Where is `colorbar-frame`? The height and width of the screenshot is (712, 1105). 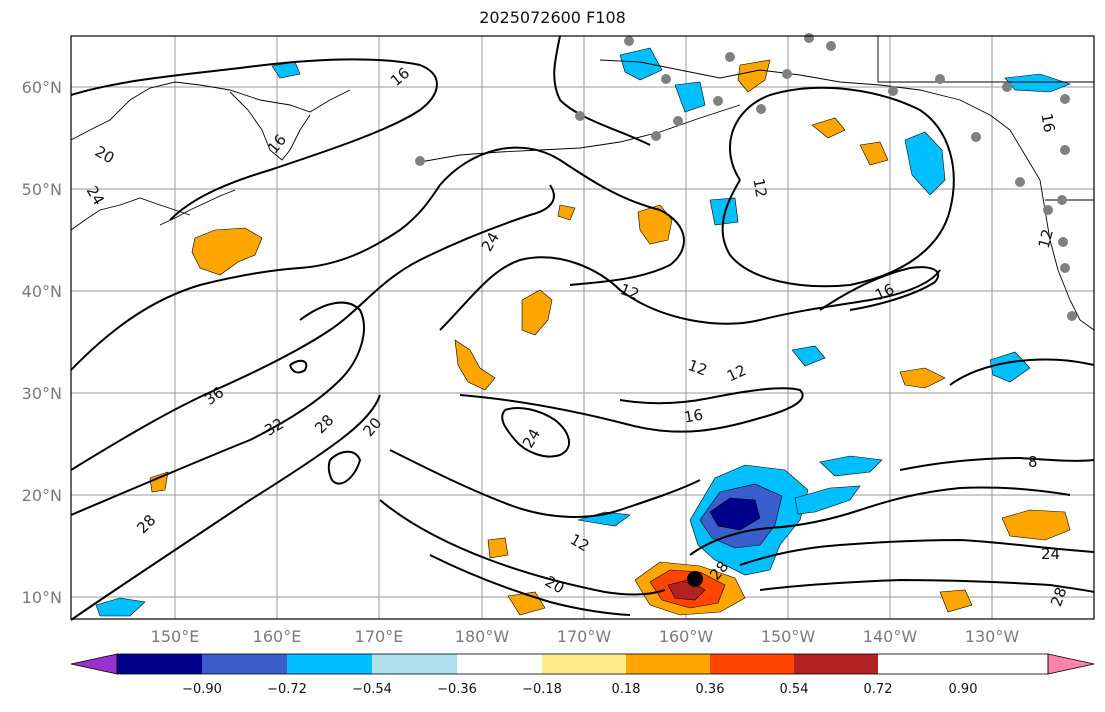
colorbar-frame is located at coordinates (582, 664).